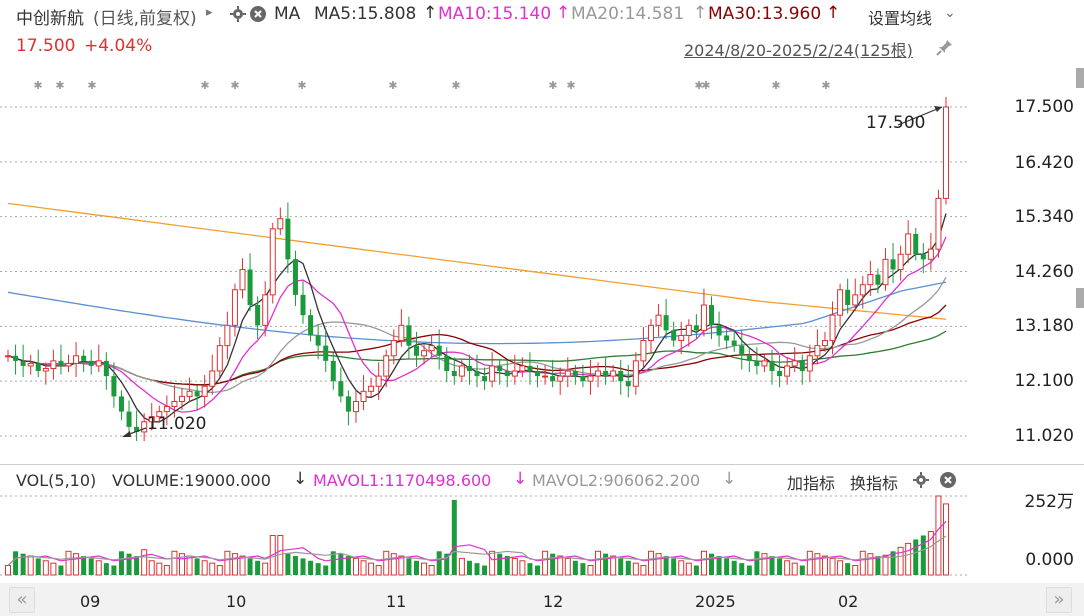  I want to click on ma10-arrow-icon: ↑, so click(563, 13).